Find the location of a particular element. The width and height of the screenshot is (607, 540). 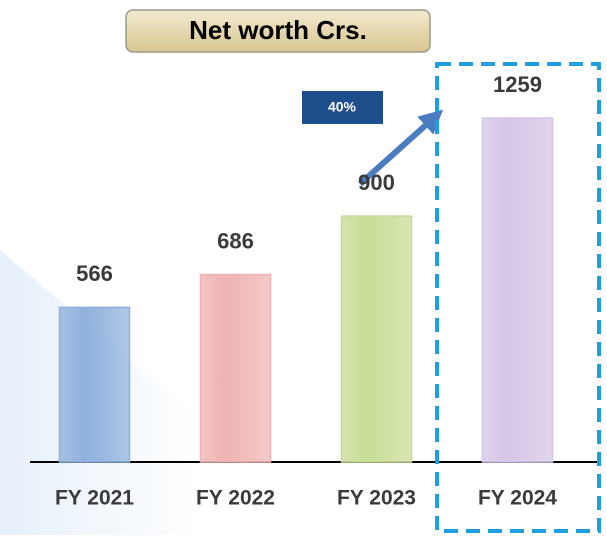

value-label: 686 is located at coordinates (235, 240).